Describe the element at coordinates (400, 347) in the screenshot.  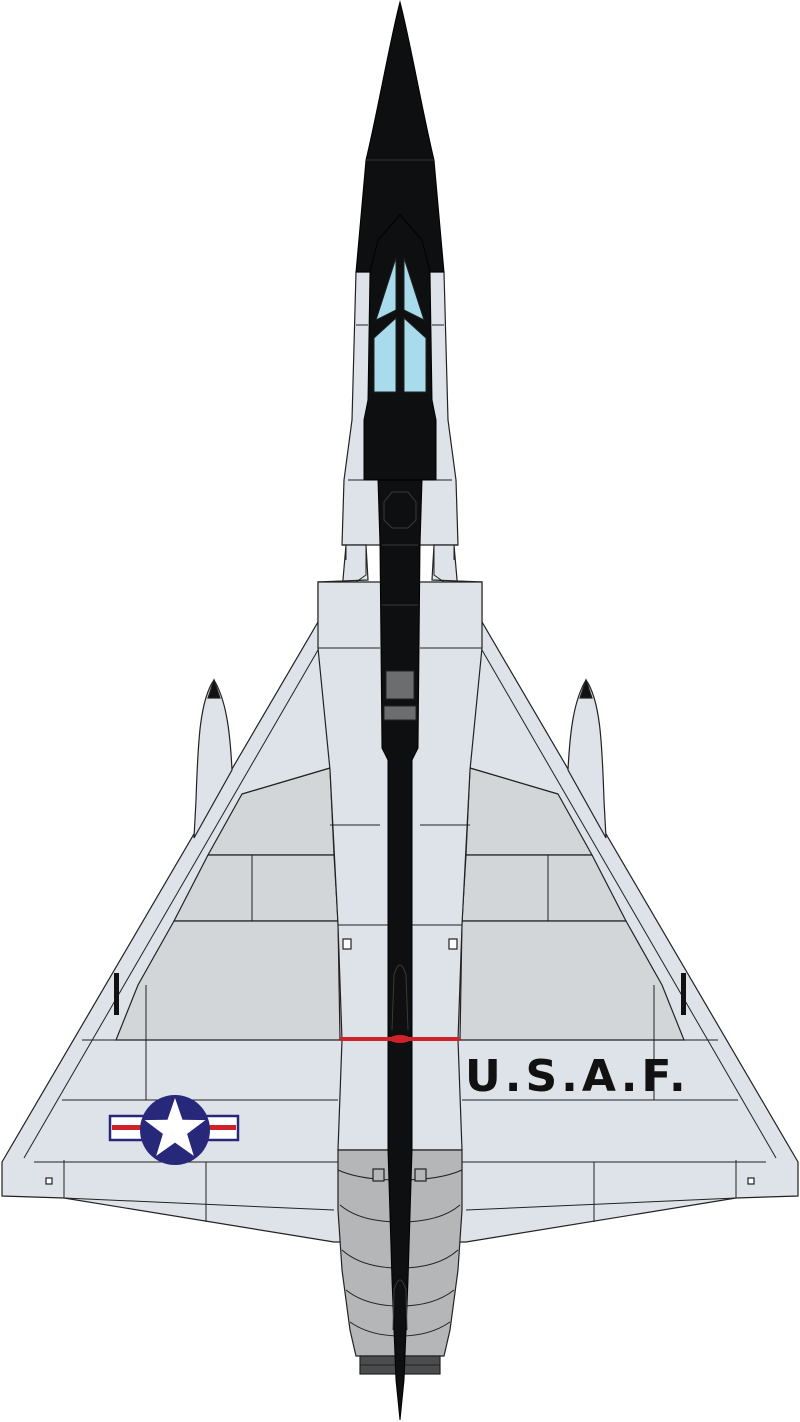
I see `cockpit-frame` at that location.